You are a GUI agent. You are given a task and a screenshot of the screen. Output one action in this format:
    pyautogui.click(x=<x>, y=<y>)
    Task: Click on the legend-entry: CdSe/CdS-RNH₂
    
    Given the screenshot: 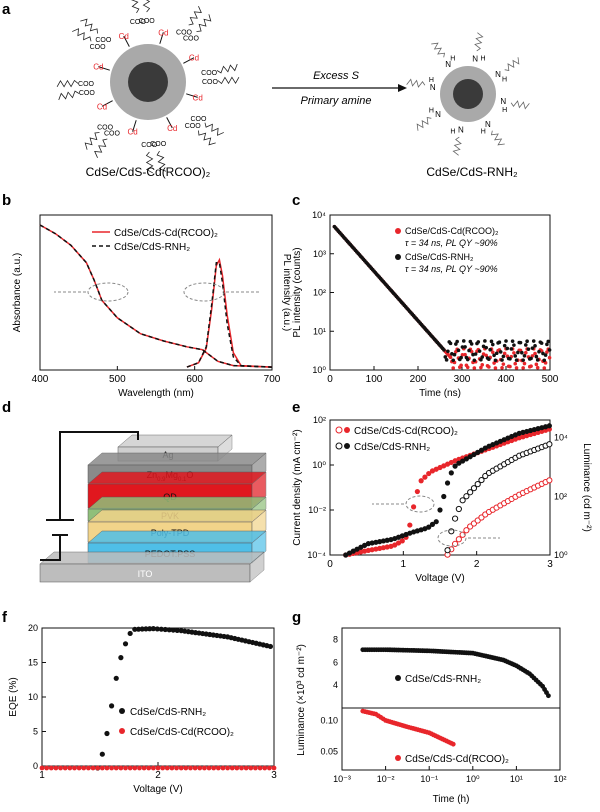 What is the action you would take?
    pyautogui.click(x=443, y=679)
    